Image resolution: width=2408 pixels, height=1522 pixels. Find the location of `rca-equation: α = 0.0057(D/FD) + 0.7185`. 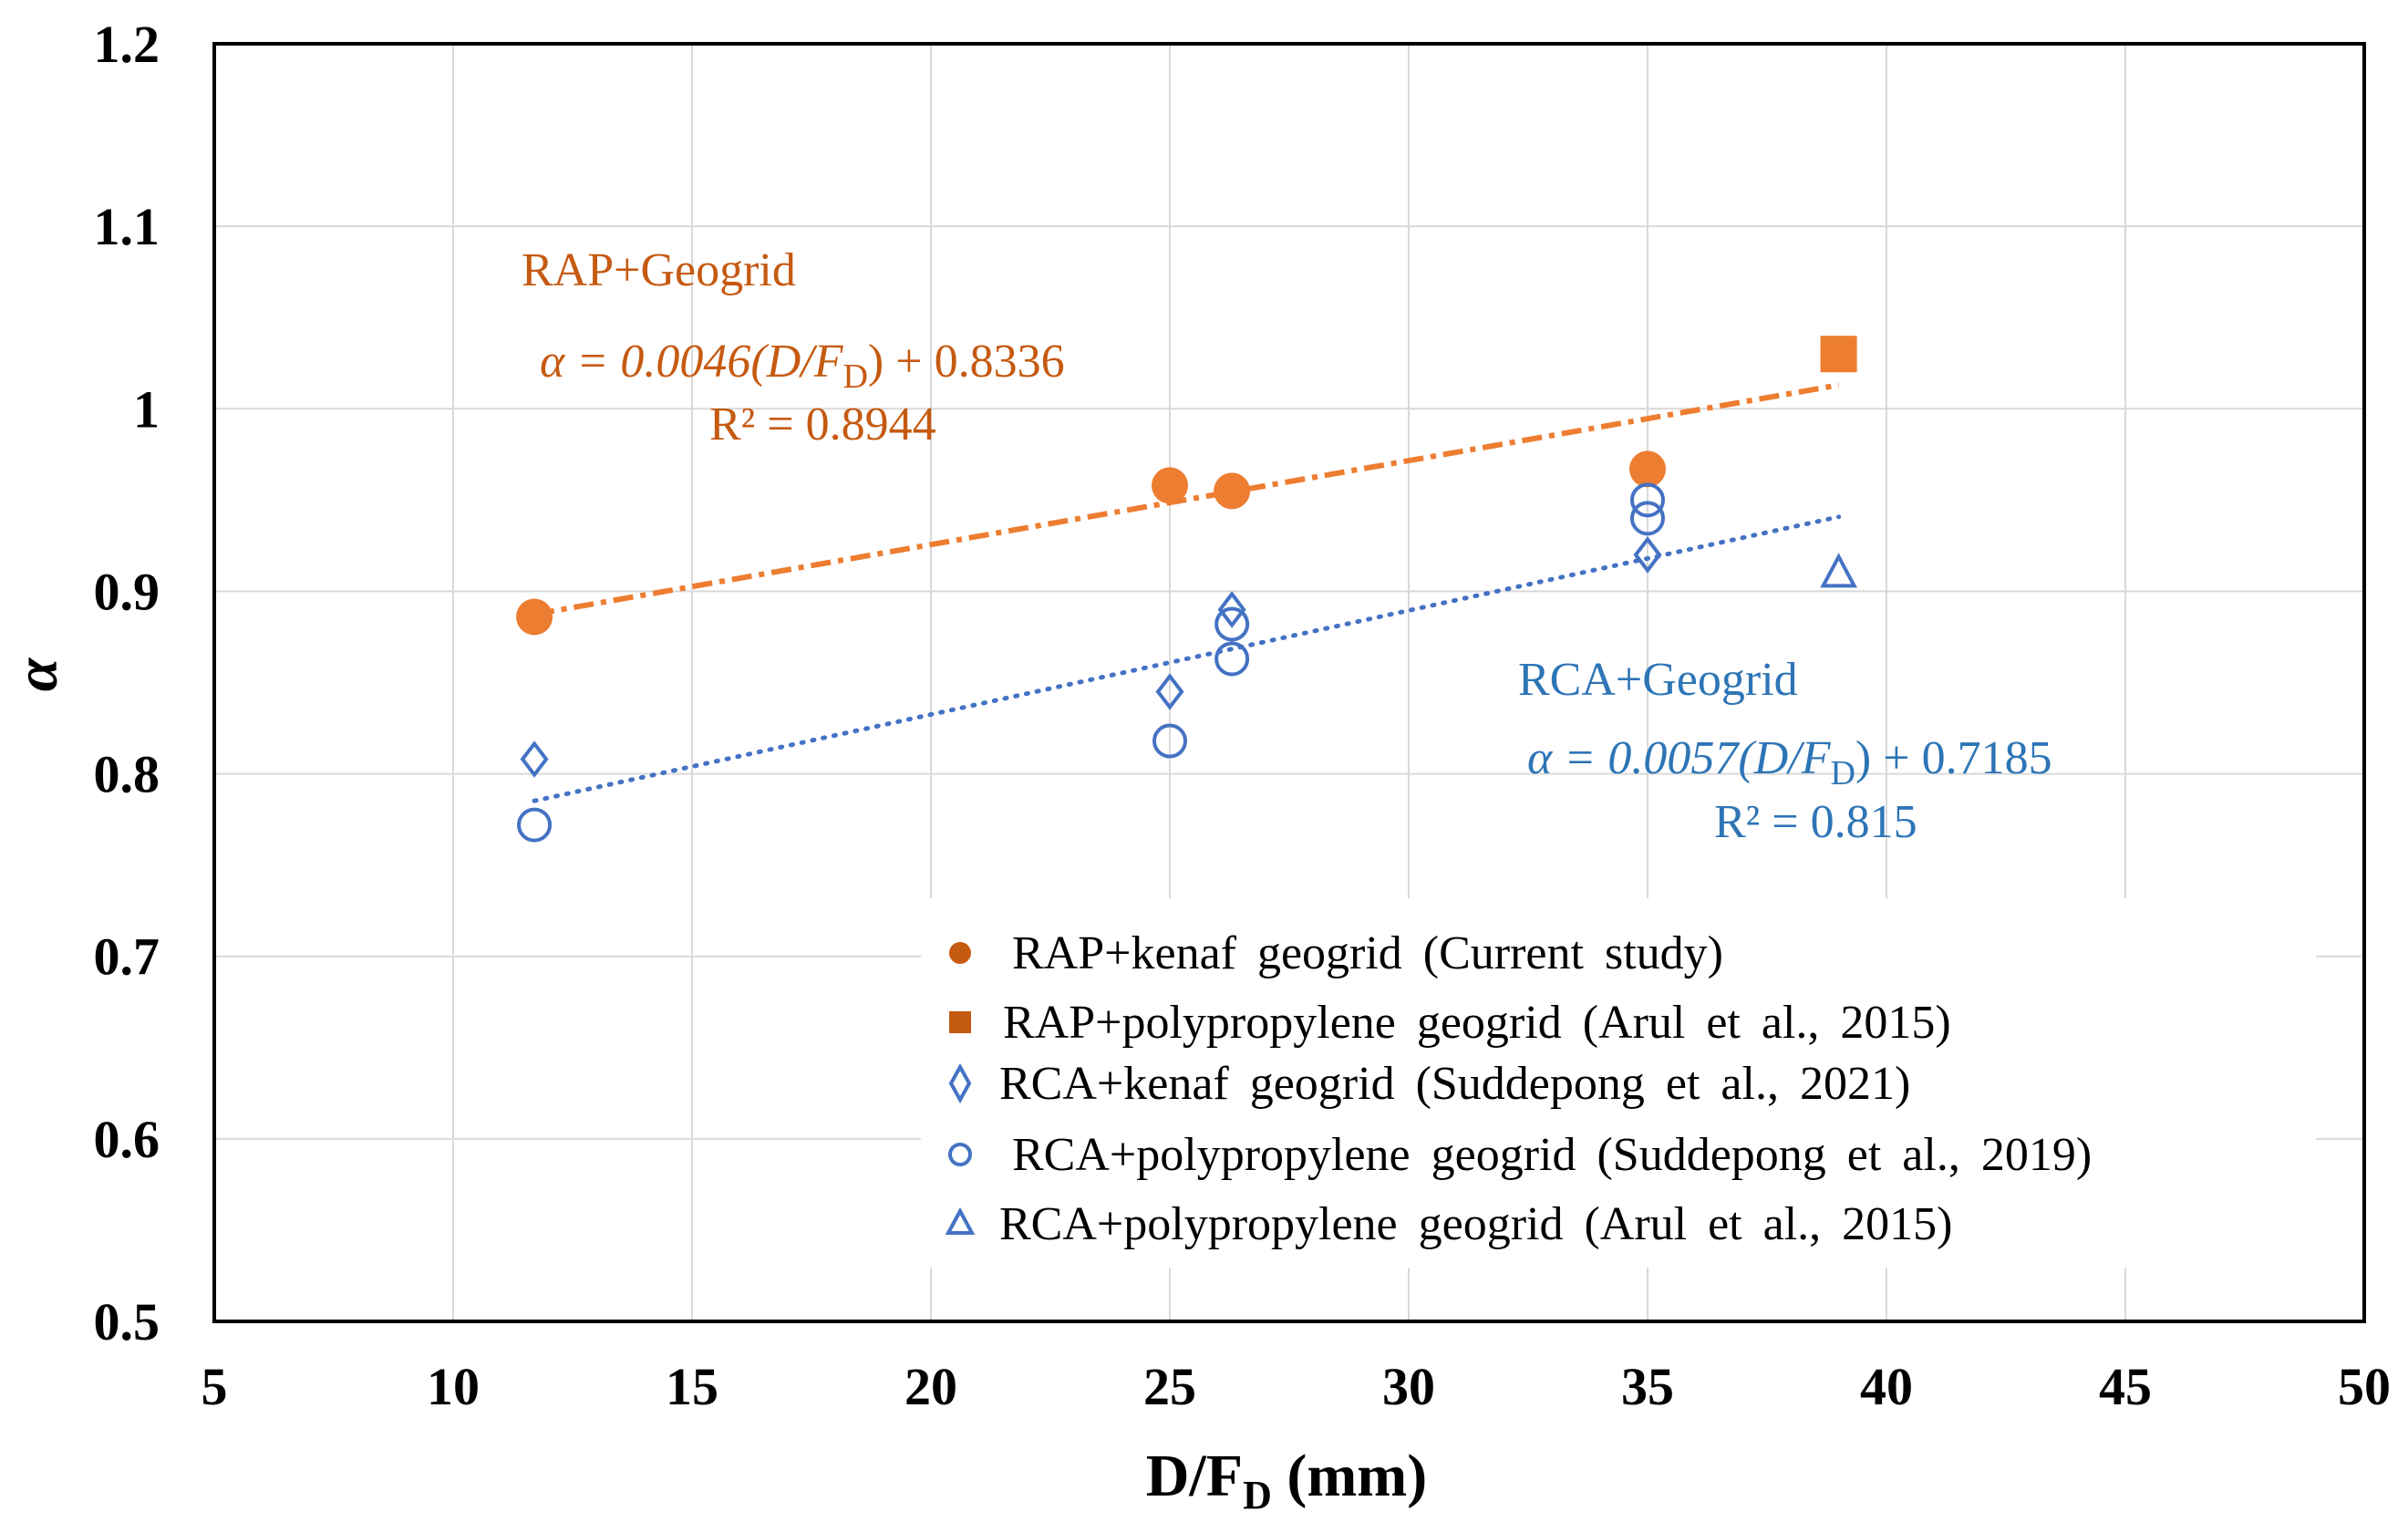

rca-equation: α = 0.0057(D/FD) + 0.7185 is located at coordinates (1789, 762).